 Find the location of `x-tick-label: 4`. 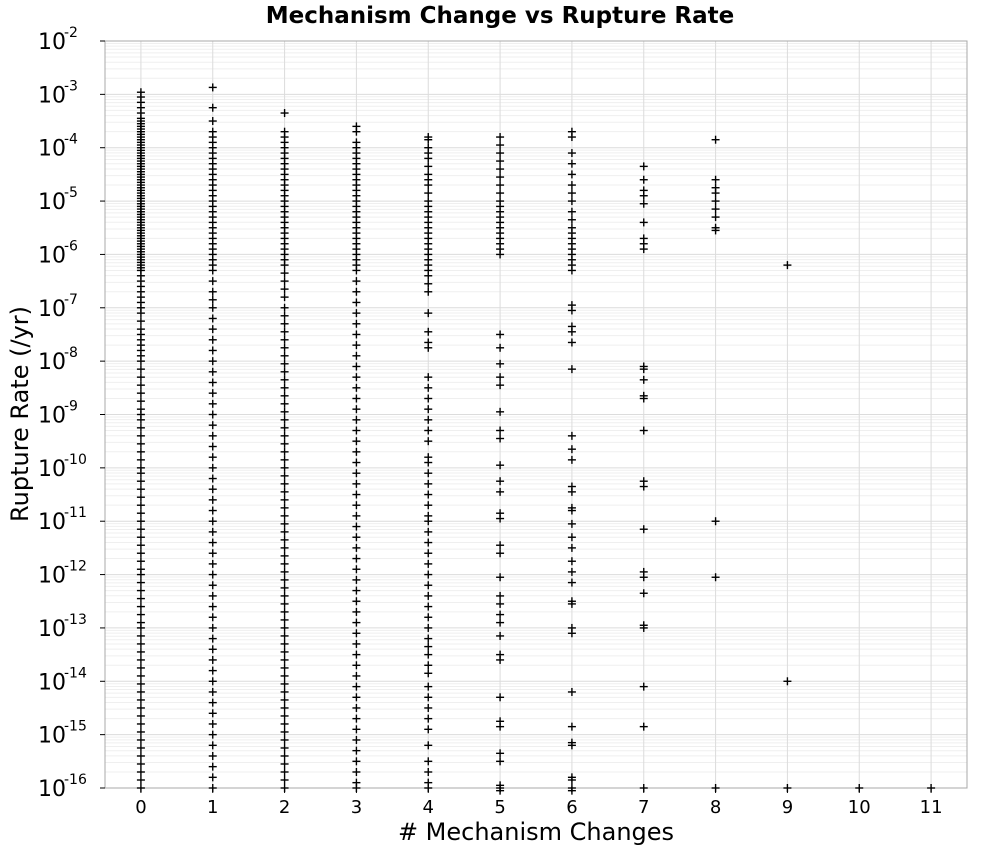

x-tick-label: 4 is located at coordinates (428, 807).